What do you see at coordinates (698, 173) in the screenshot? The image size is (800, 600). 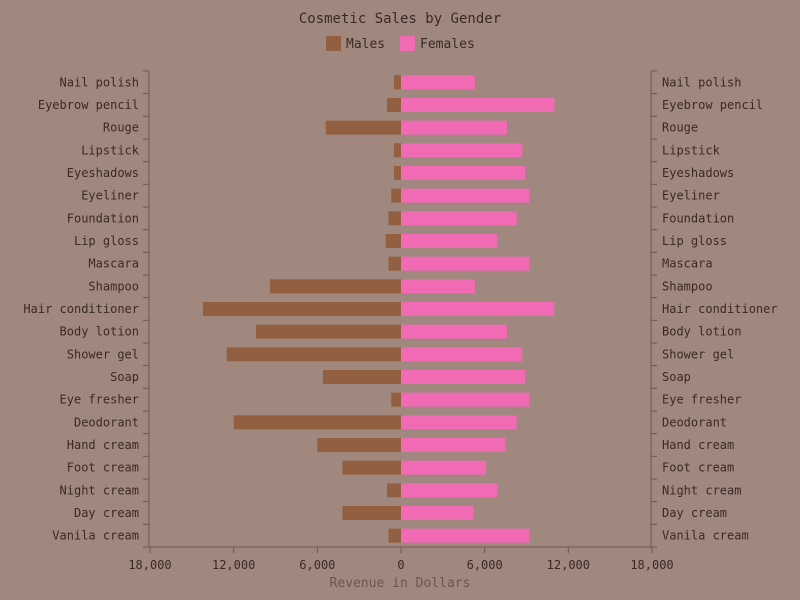 I see `right-label-eyeshadows: Eyeshadows` at bounding box center [698, 173].